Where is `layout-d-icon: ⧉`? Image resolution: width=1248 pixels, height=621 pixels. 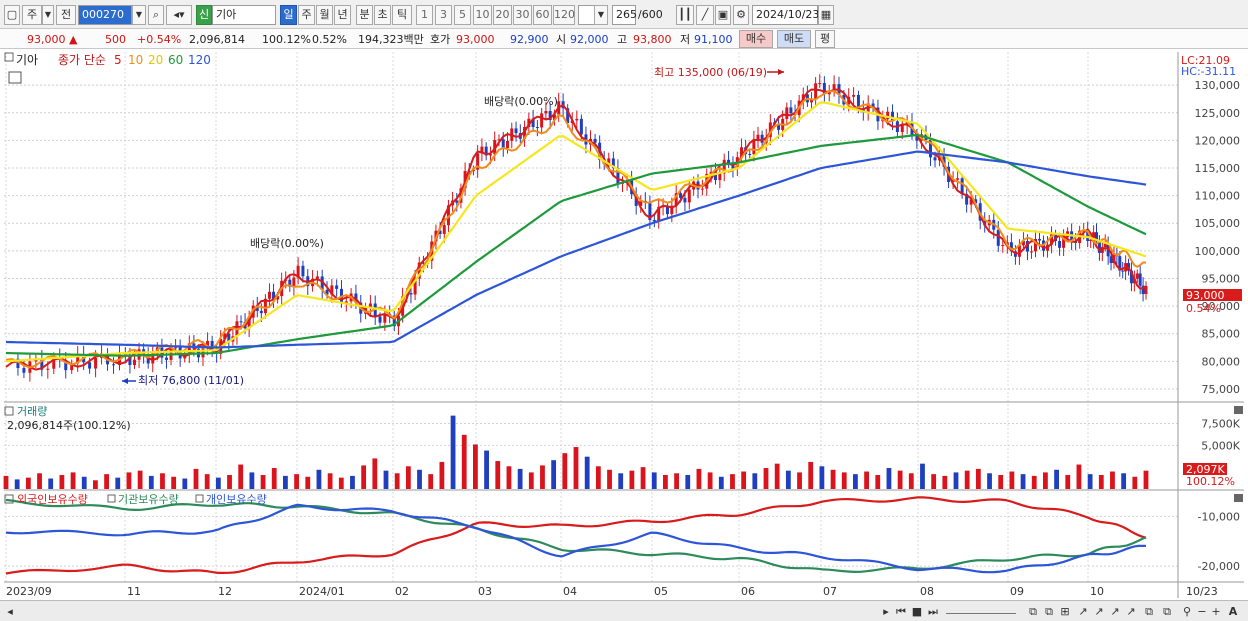
layout-d-icon: ⧉ is located at coordinates (1149, 611).